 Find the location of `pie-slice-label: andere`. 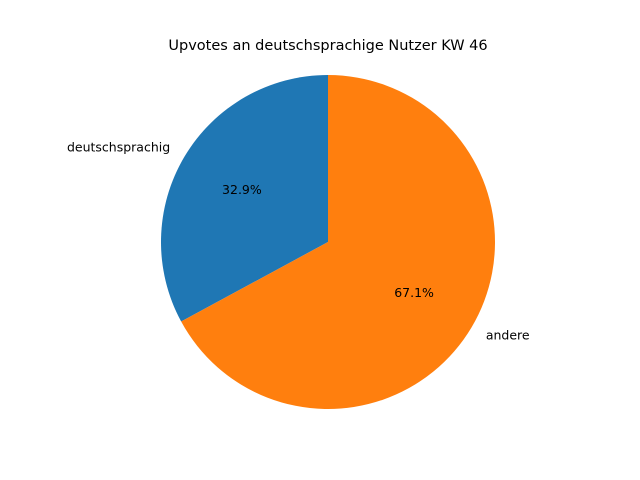

pie-slice-label: andere is located at coordinates (508, 335).